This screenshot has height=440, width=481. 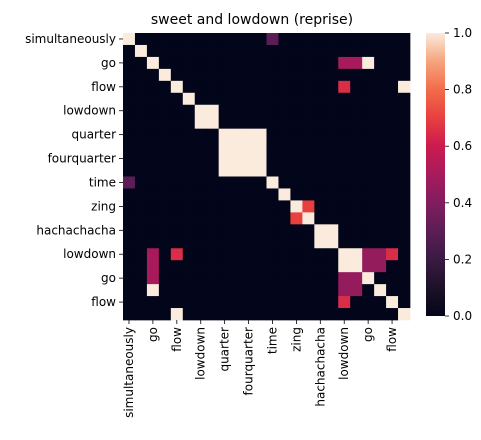 I want to click on y-tick-label: flow, so click(x=103, y=302).